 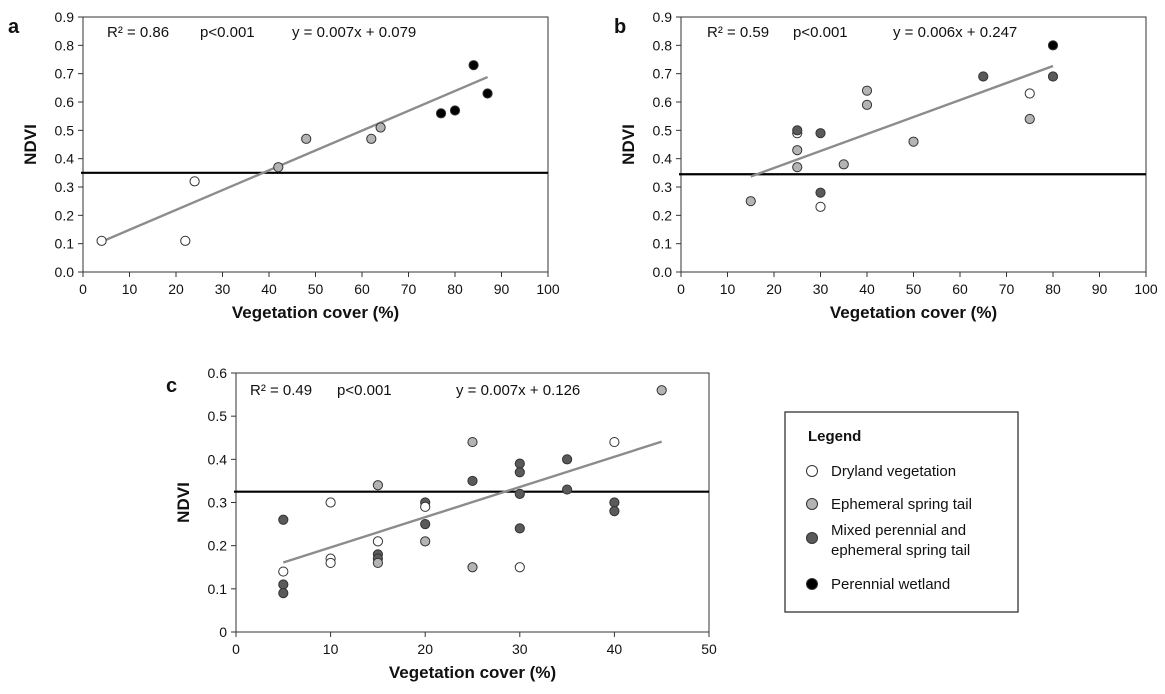 I want to click on c-x-tick-label: 30, so click(x=520, y=649).